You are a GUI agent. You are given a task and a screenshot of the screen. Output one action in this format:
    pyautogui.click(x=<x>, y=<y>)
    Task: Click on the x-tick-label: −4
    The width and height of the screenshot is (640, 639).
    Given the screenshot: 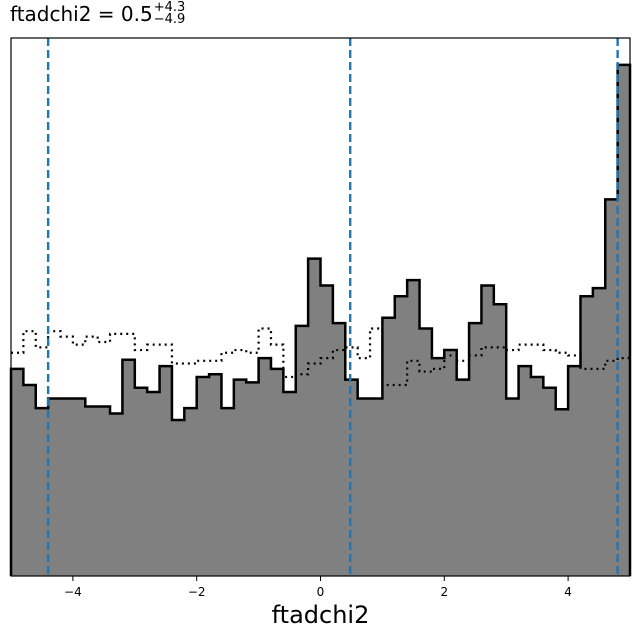 What is the action you would take?
    pyautogui.click(x=73, y=592)
    